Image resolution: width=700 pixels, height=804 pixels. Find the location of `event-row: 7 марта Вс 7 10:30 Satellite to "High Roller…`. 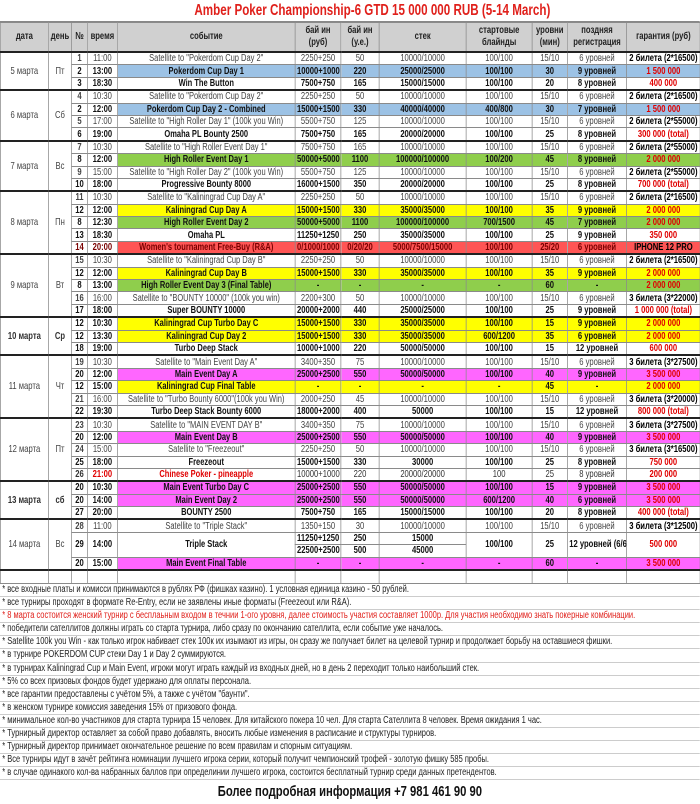

event-row: 7 марта Вс 7 10:30 Satellite to "High Roller… is located at coordinates (350, 165).